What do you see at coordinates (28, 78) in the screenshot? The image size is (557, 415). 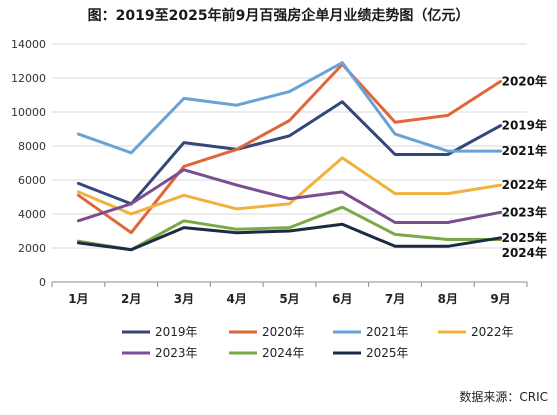 I see `y-tick-label: 12000` at bounding box center [28, 78].